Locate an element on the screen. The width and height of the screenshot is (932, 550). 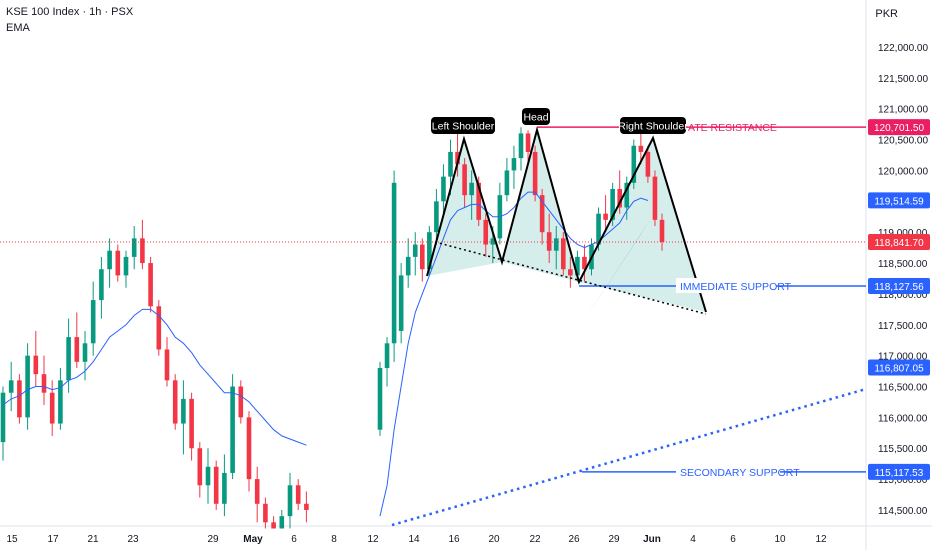
time-tick-label: 17 is located at coordinates (53, 539).